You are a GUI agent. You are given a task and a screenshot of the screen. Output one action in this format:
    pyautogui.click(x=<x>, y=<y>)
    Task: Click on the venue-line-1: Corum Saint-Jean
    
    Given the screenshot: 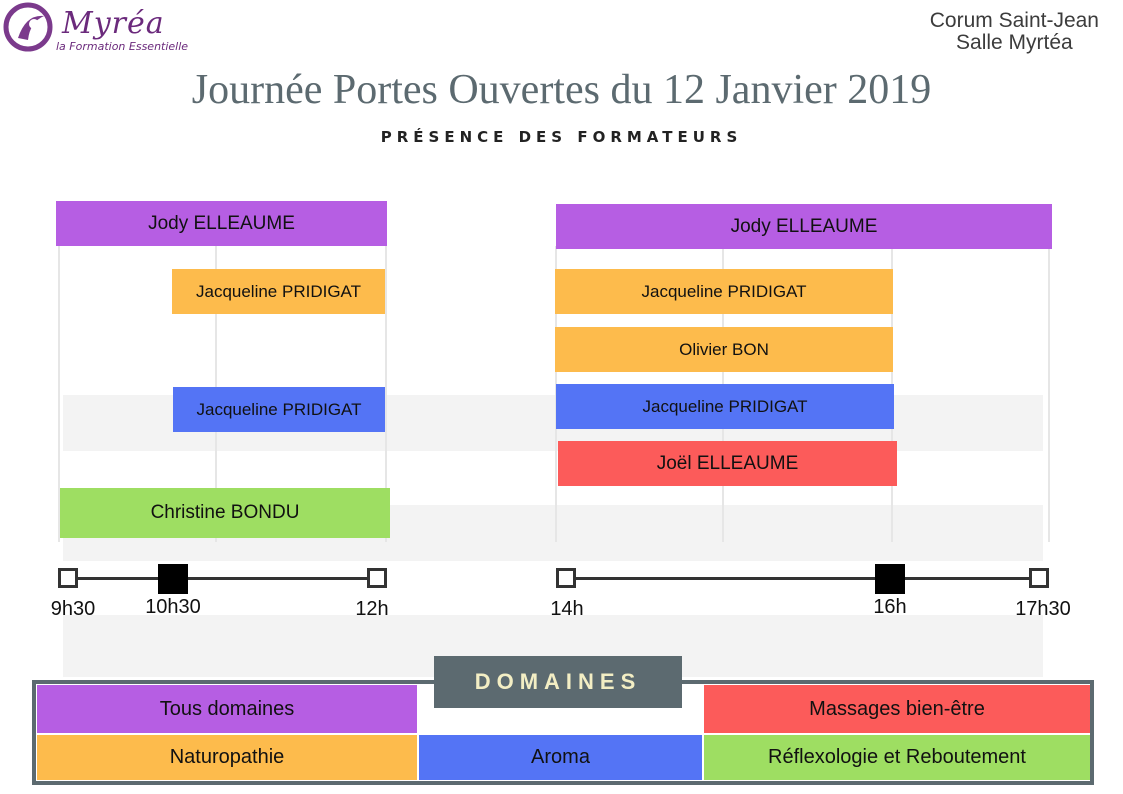 What is the action you would take?
    pyautogui.click(x=1014, y=20)
    